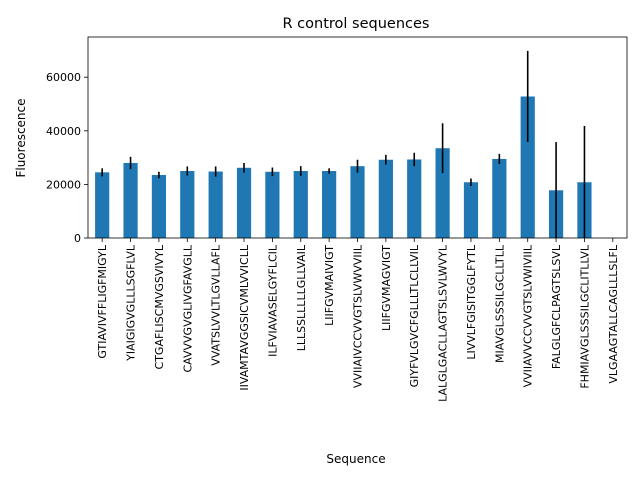 This screenshot has height=480, width=640. Describe the element at coordinates (244, 317) in the screenshot. I see `x-tick-label: IIVAMTAVGGSICVMLVVICLL` at that location.